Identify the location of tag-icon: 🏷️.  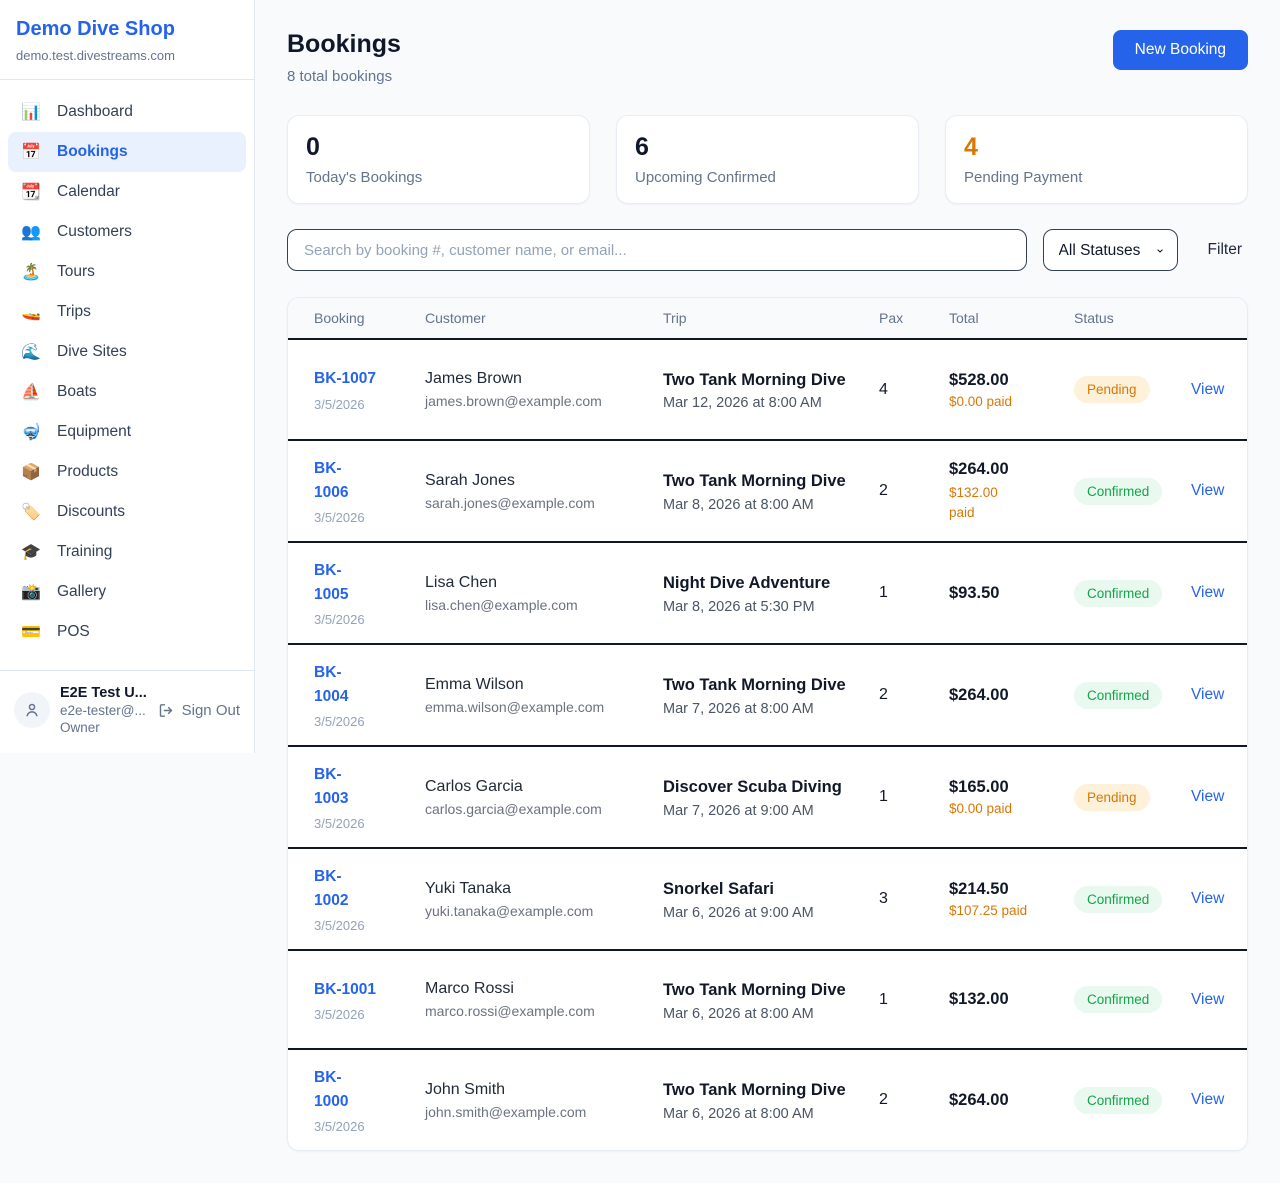
(31, 512).